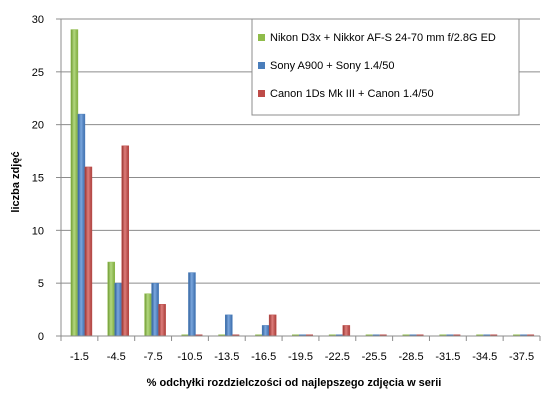  I want to click on x-tick-label: -28.5, so click(410, 357).